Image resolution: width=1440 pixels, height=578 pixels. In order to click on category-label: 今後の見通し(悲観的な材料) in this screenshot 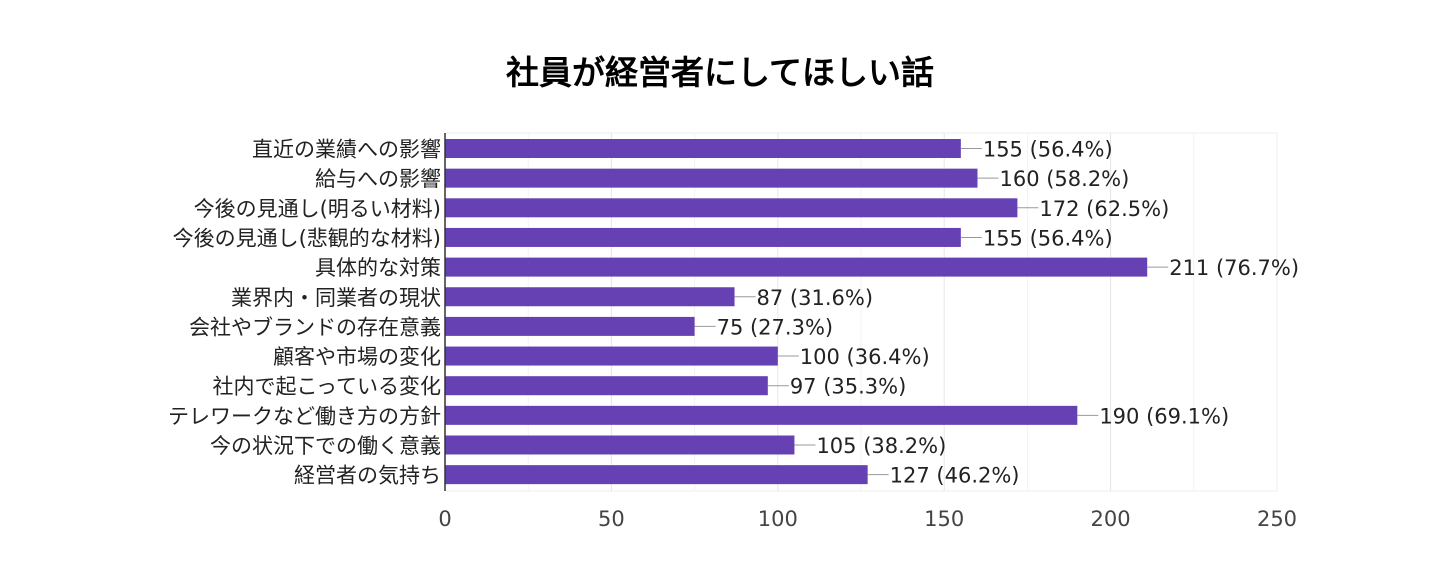, I will do `click(307, 238)`.